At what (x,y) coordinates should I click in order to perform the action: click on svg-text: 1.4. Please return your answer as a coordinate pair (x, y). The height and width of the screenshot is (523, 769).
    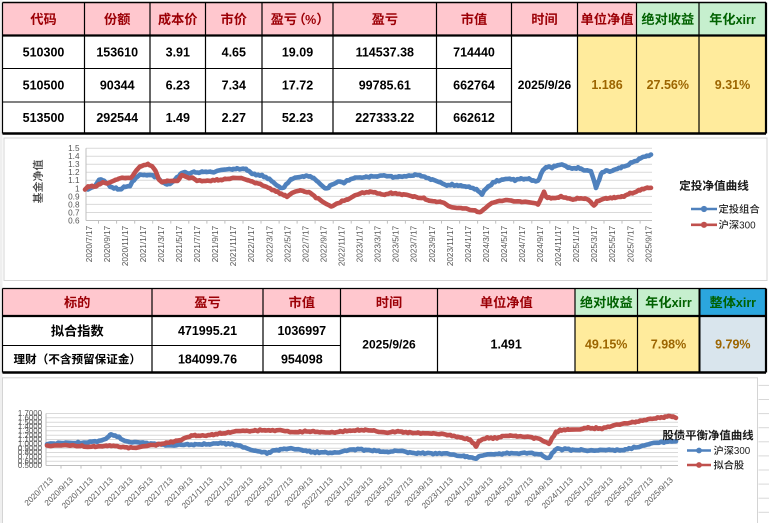
    Looking at the image, I should click on (74, 156).